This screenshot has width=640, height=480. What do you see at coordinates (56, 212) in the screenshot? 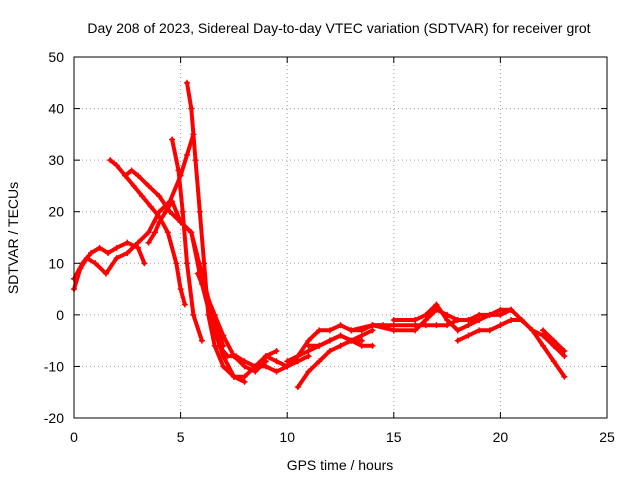
I see `y-tick-label: 20` at bounding box center [56, 212].